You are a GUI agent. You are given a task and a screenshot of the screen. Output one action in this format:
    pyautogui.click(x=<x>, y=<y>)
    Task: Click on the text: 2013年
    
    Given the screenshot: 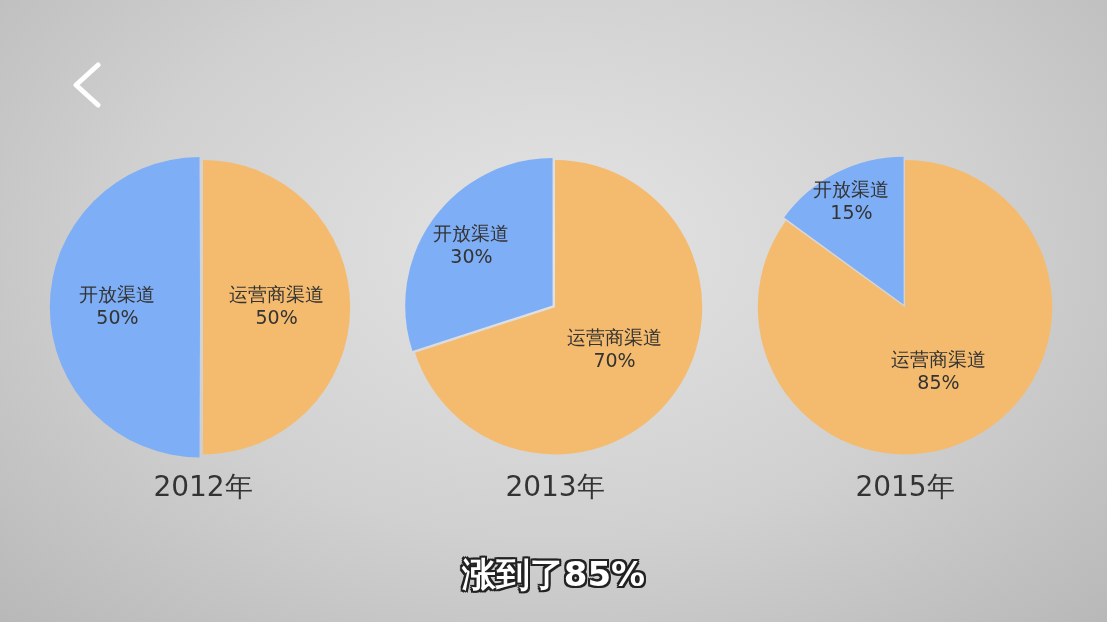 What is the action you would take?
    pyautogui.click(x=555, y=487)
    